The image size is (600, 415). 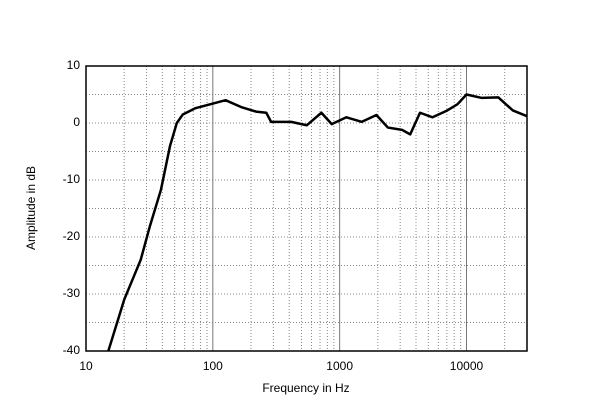 I want to click on y-tick-label: -10, so click(x=72, y=179).